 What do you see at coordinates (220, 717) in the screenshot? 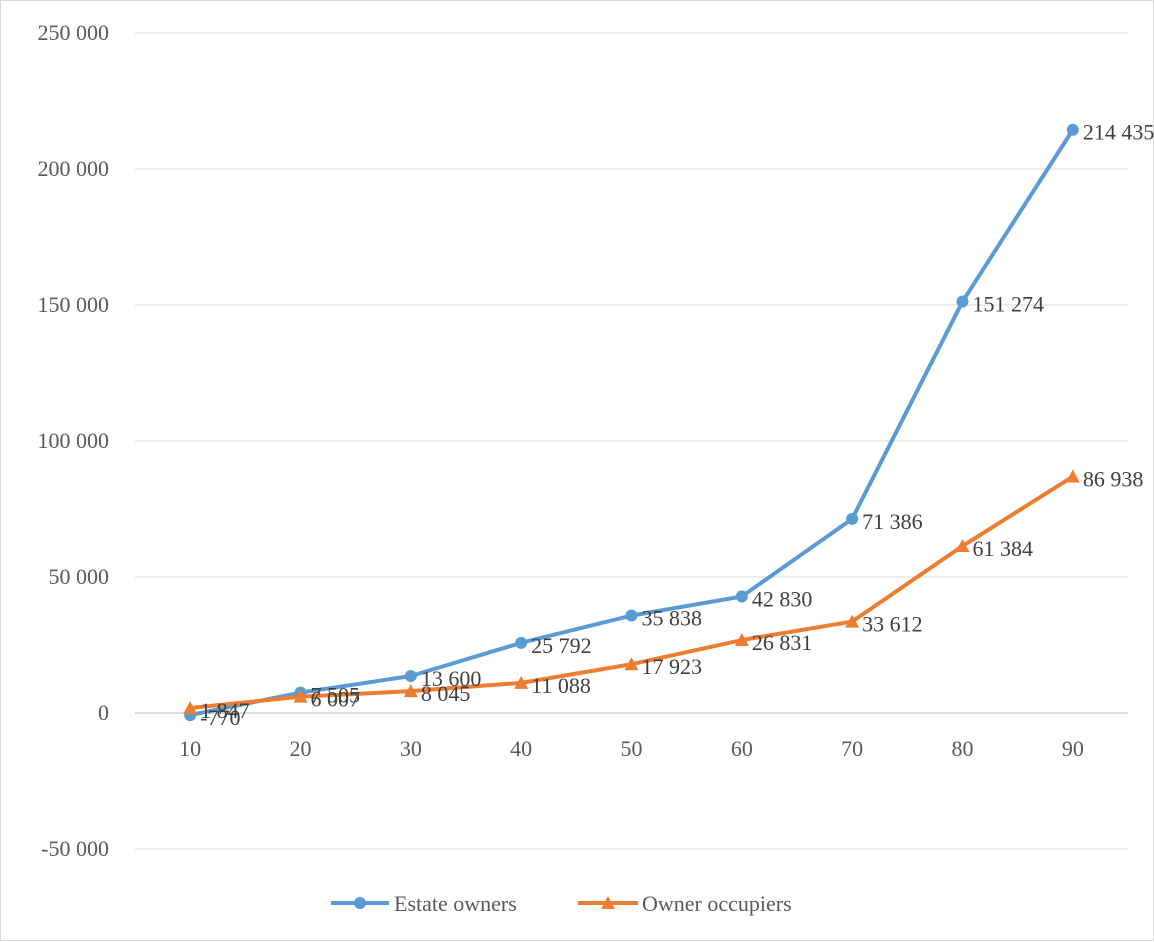
I see `data-label: -770` at bounding box center [220, 717].